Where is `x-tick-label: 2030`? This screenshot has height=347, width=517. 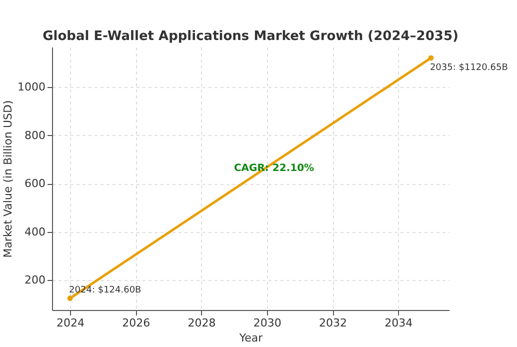
x-tick-label: 2030 is located at coordinates (267, 323).